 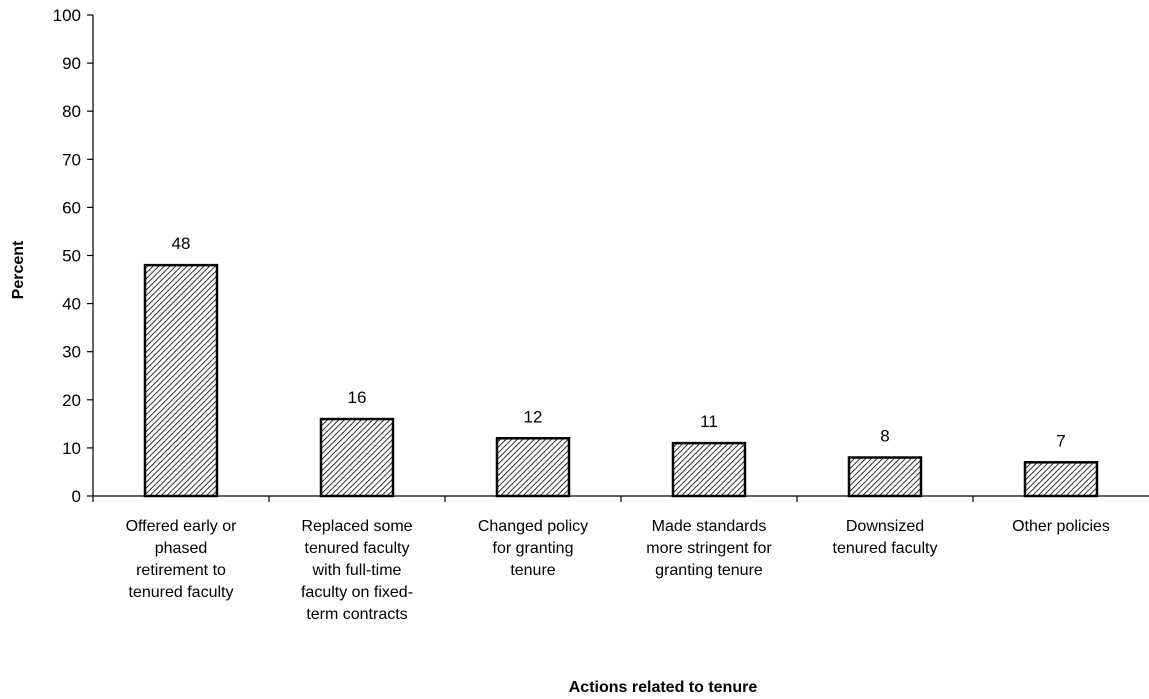 What do you see at coordinates (885, 537) in the screenshot?
I see `category-label: Downsized tenured faculty` at bounding box center [885, 537].